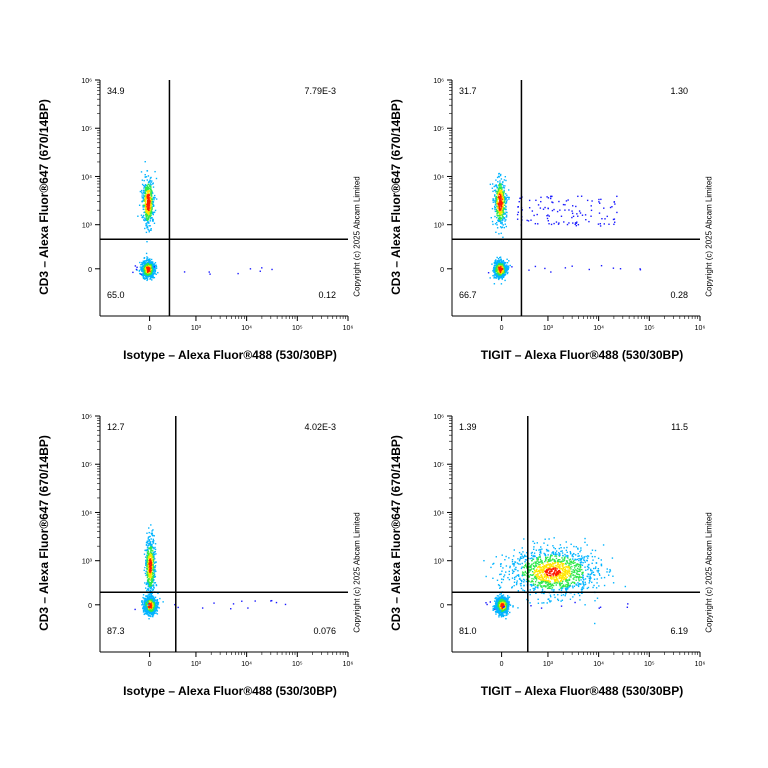  Describe the element at coordinates (196, 664) in the screenshot. I see `x-tick-label: 10³` at that location.